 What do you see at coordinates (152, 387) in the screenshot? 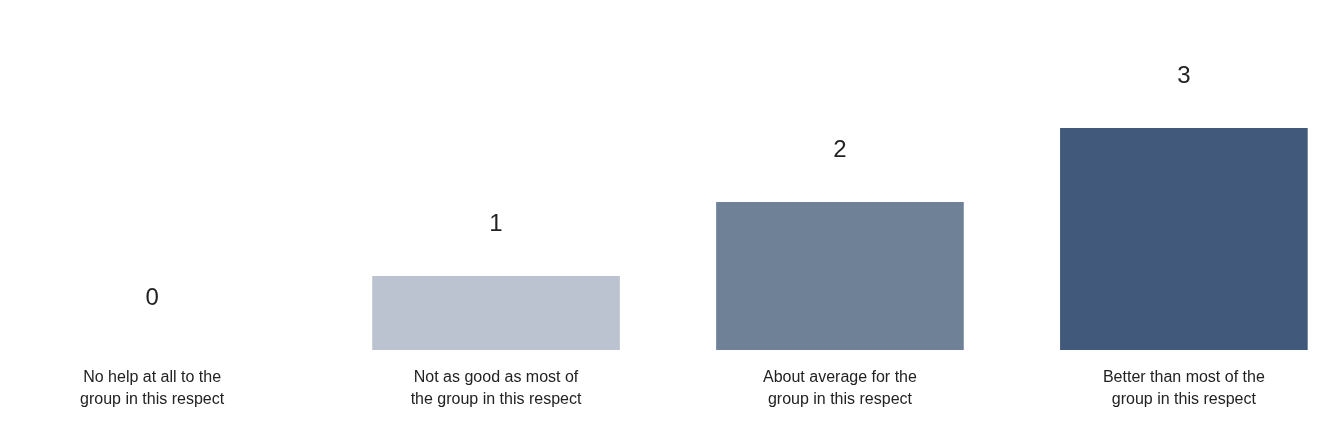
I see `x-tick-label: No help at all to the group in this respect` at bounding box center [152, 387].